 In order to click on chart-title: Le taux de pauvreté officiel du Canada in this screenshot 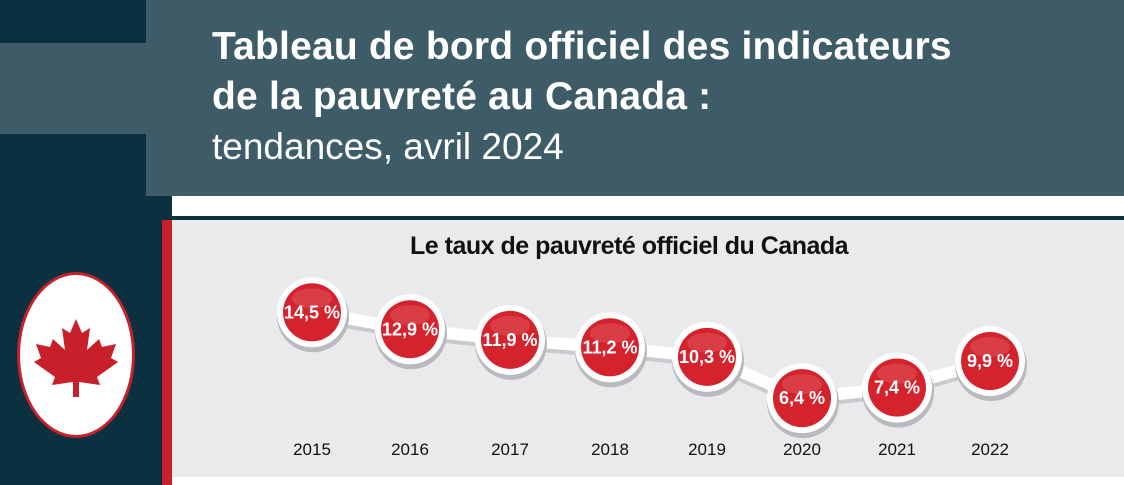, I will do `click(629, 246)`.